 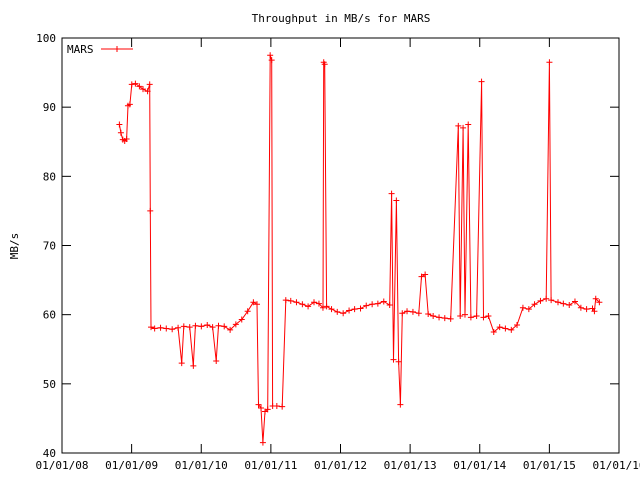 What do you see at coordinates (49, 107) in the screenshot?
I see `y-tick-label: 90` at bounding box center [49, 107].